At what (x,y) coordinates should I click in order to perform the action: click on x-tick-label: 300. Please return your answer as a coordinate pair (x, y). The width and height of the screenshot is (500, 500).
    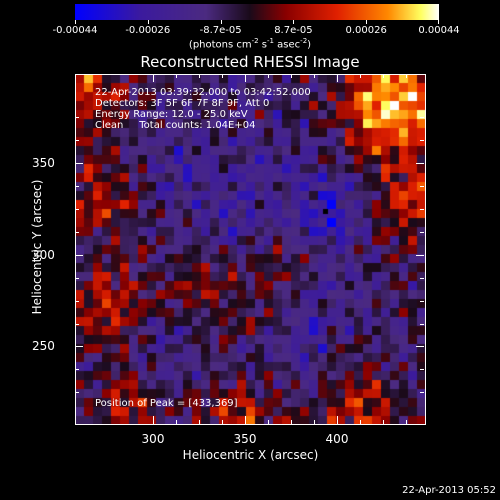
    Looking at the image, I should click on (153, 439).